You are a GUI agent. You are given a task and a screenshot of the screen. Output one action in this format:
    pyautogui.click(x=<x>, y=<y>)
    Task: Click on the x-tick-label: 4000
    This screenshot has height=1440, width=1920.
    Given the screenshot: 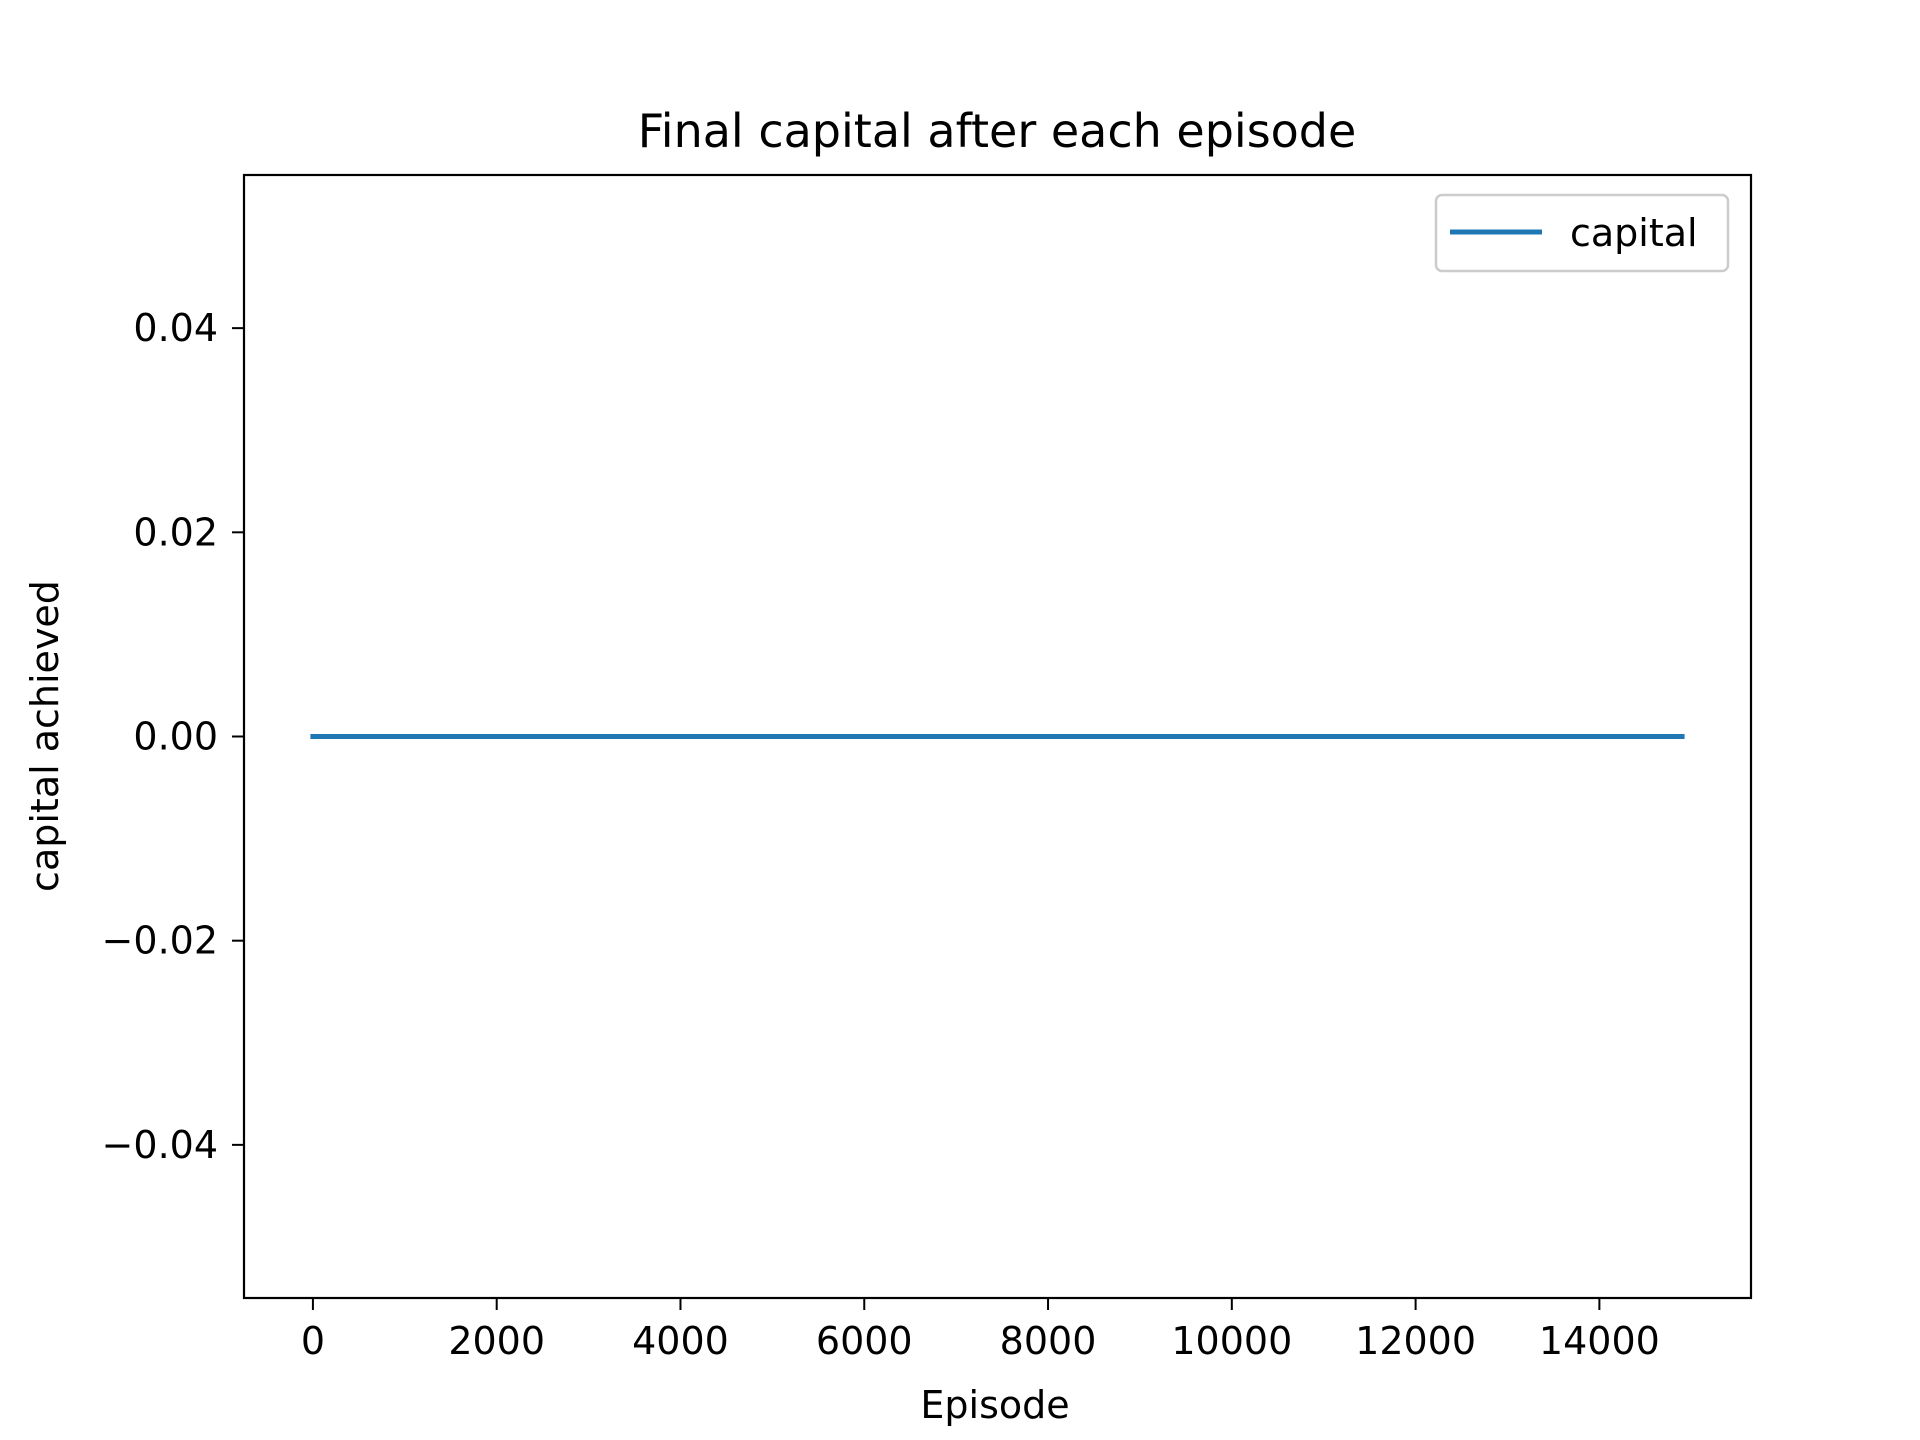 What is the action you would take?
    pyautogui.click(x=680, y=1341)
    